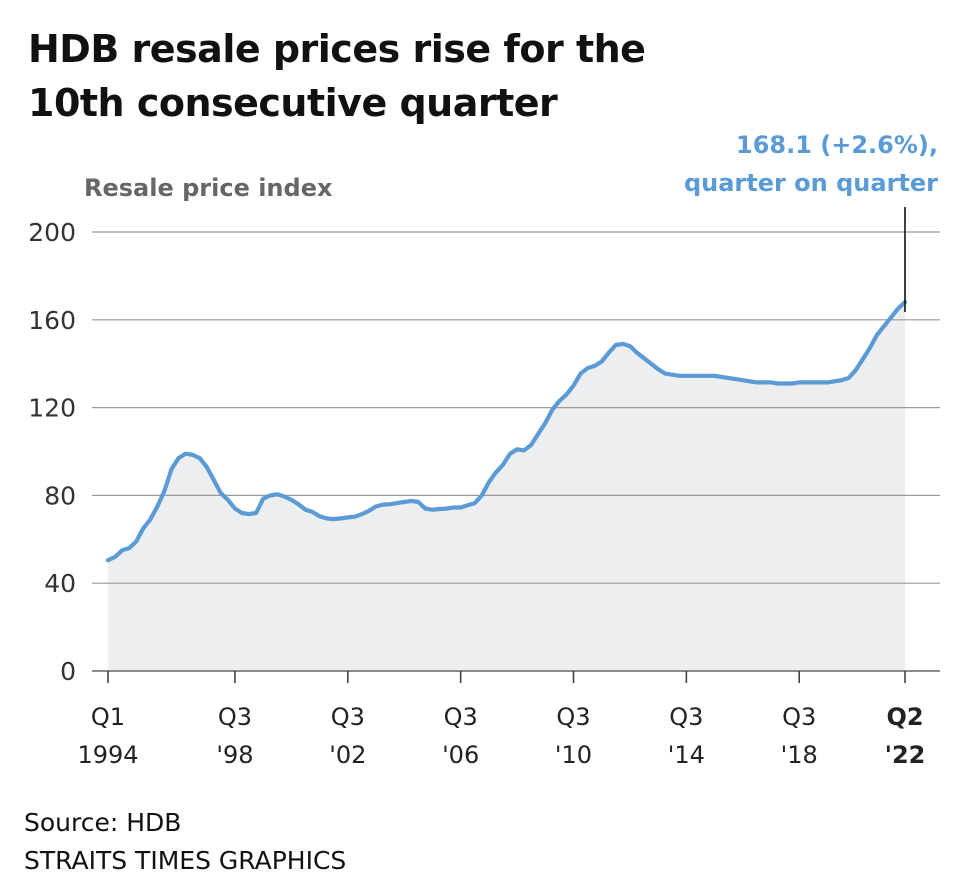  Describe the element at coordinates (810, 183) in the screenshot. I see `annotation-line-2: quarter on quarter` at that location.